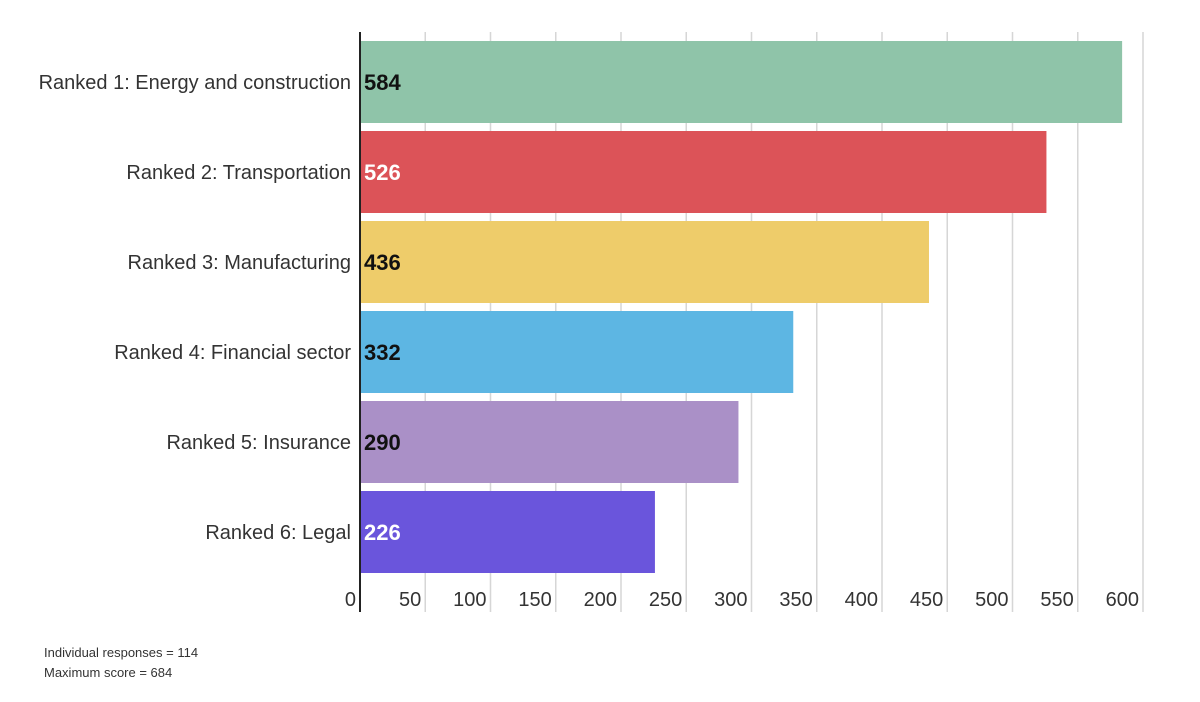 The width and height of the screenshot is (1200, 702). Describe the element at coordinates (410, 600) in the screenshot. I see `x-tick-label-50: 50` at that location.